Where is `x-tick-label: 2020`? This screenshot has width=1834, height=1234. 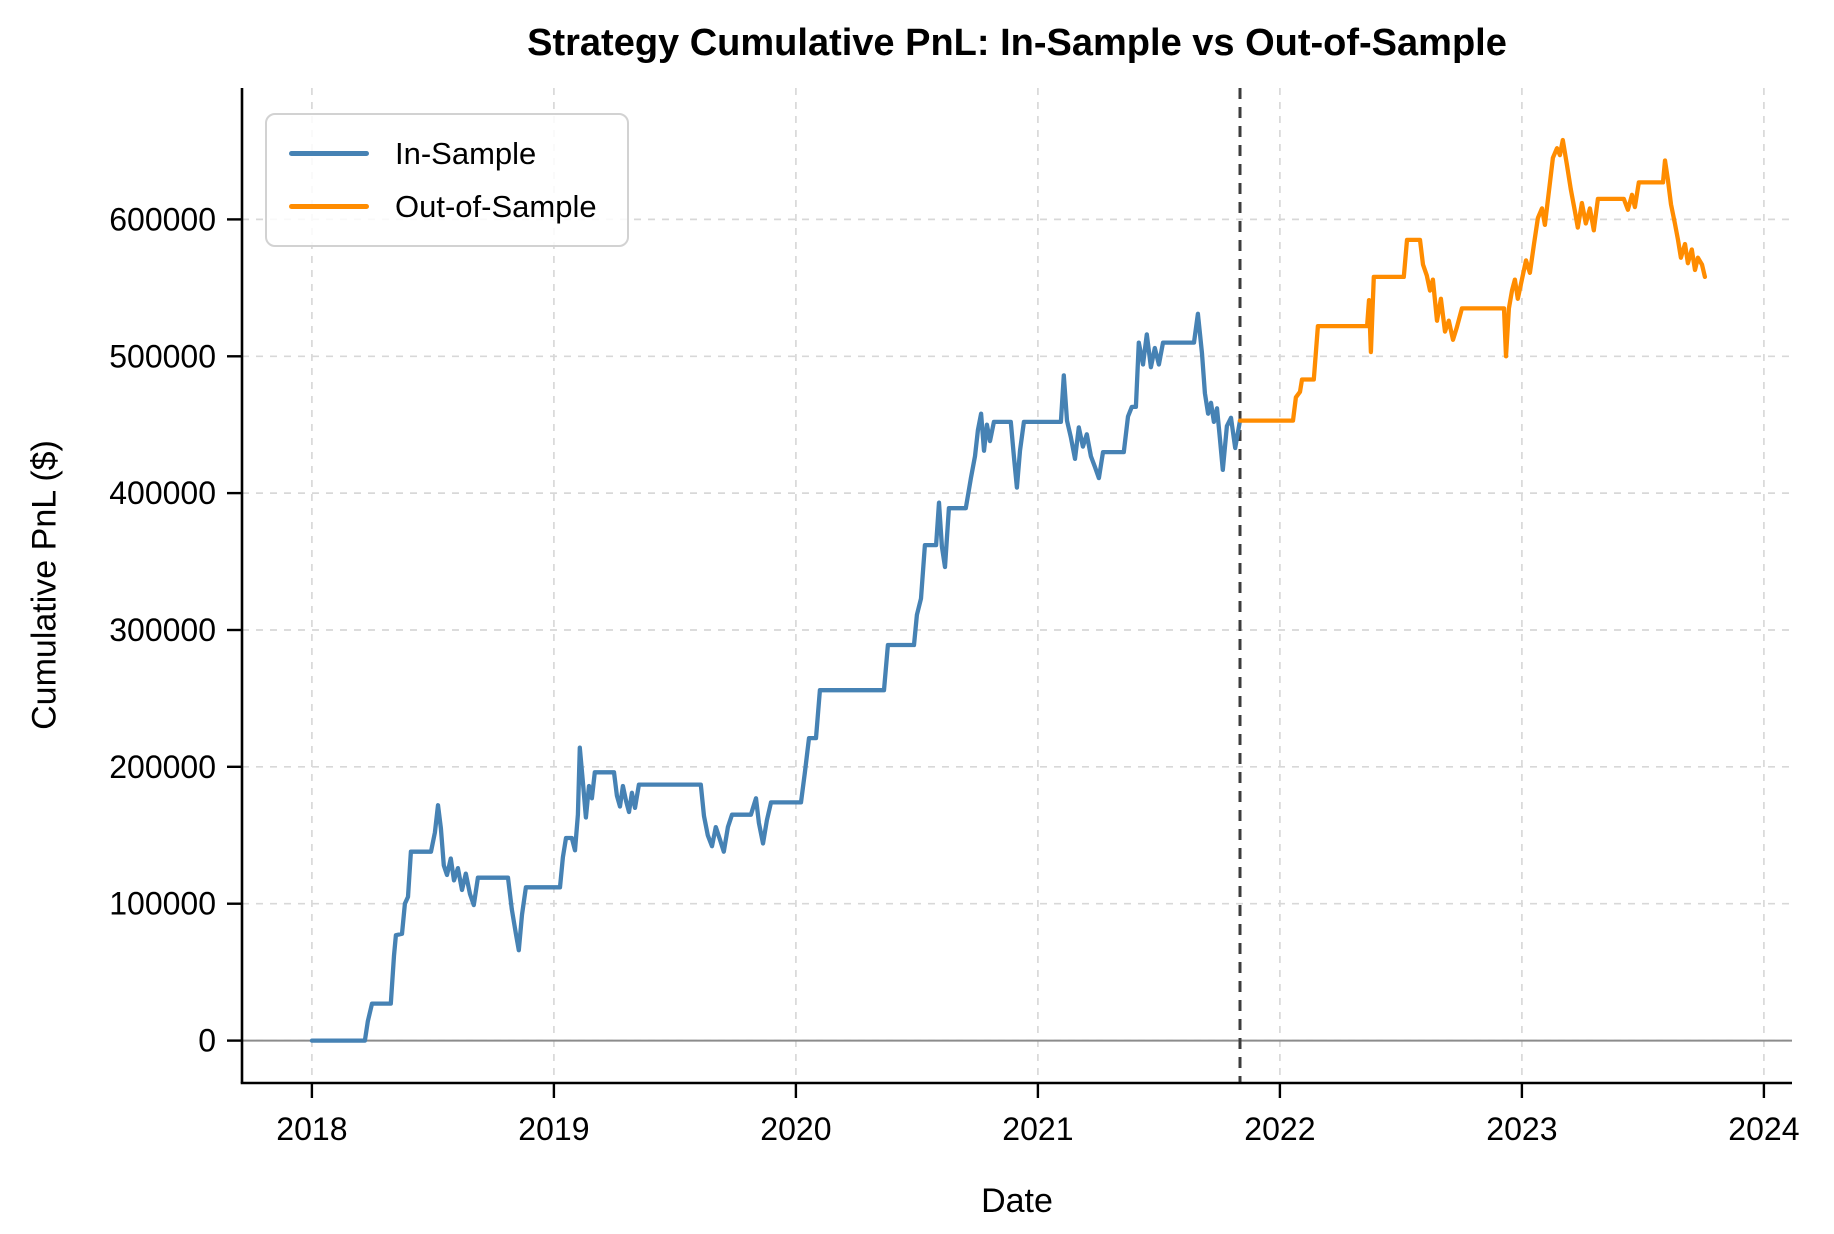
x-tick-label: 2020 is located at coordinates (795, 1129).